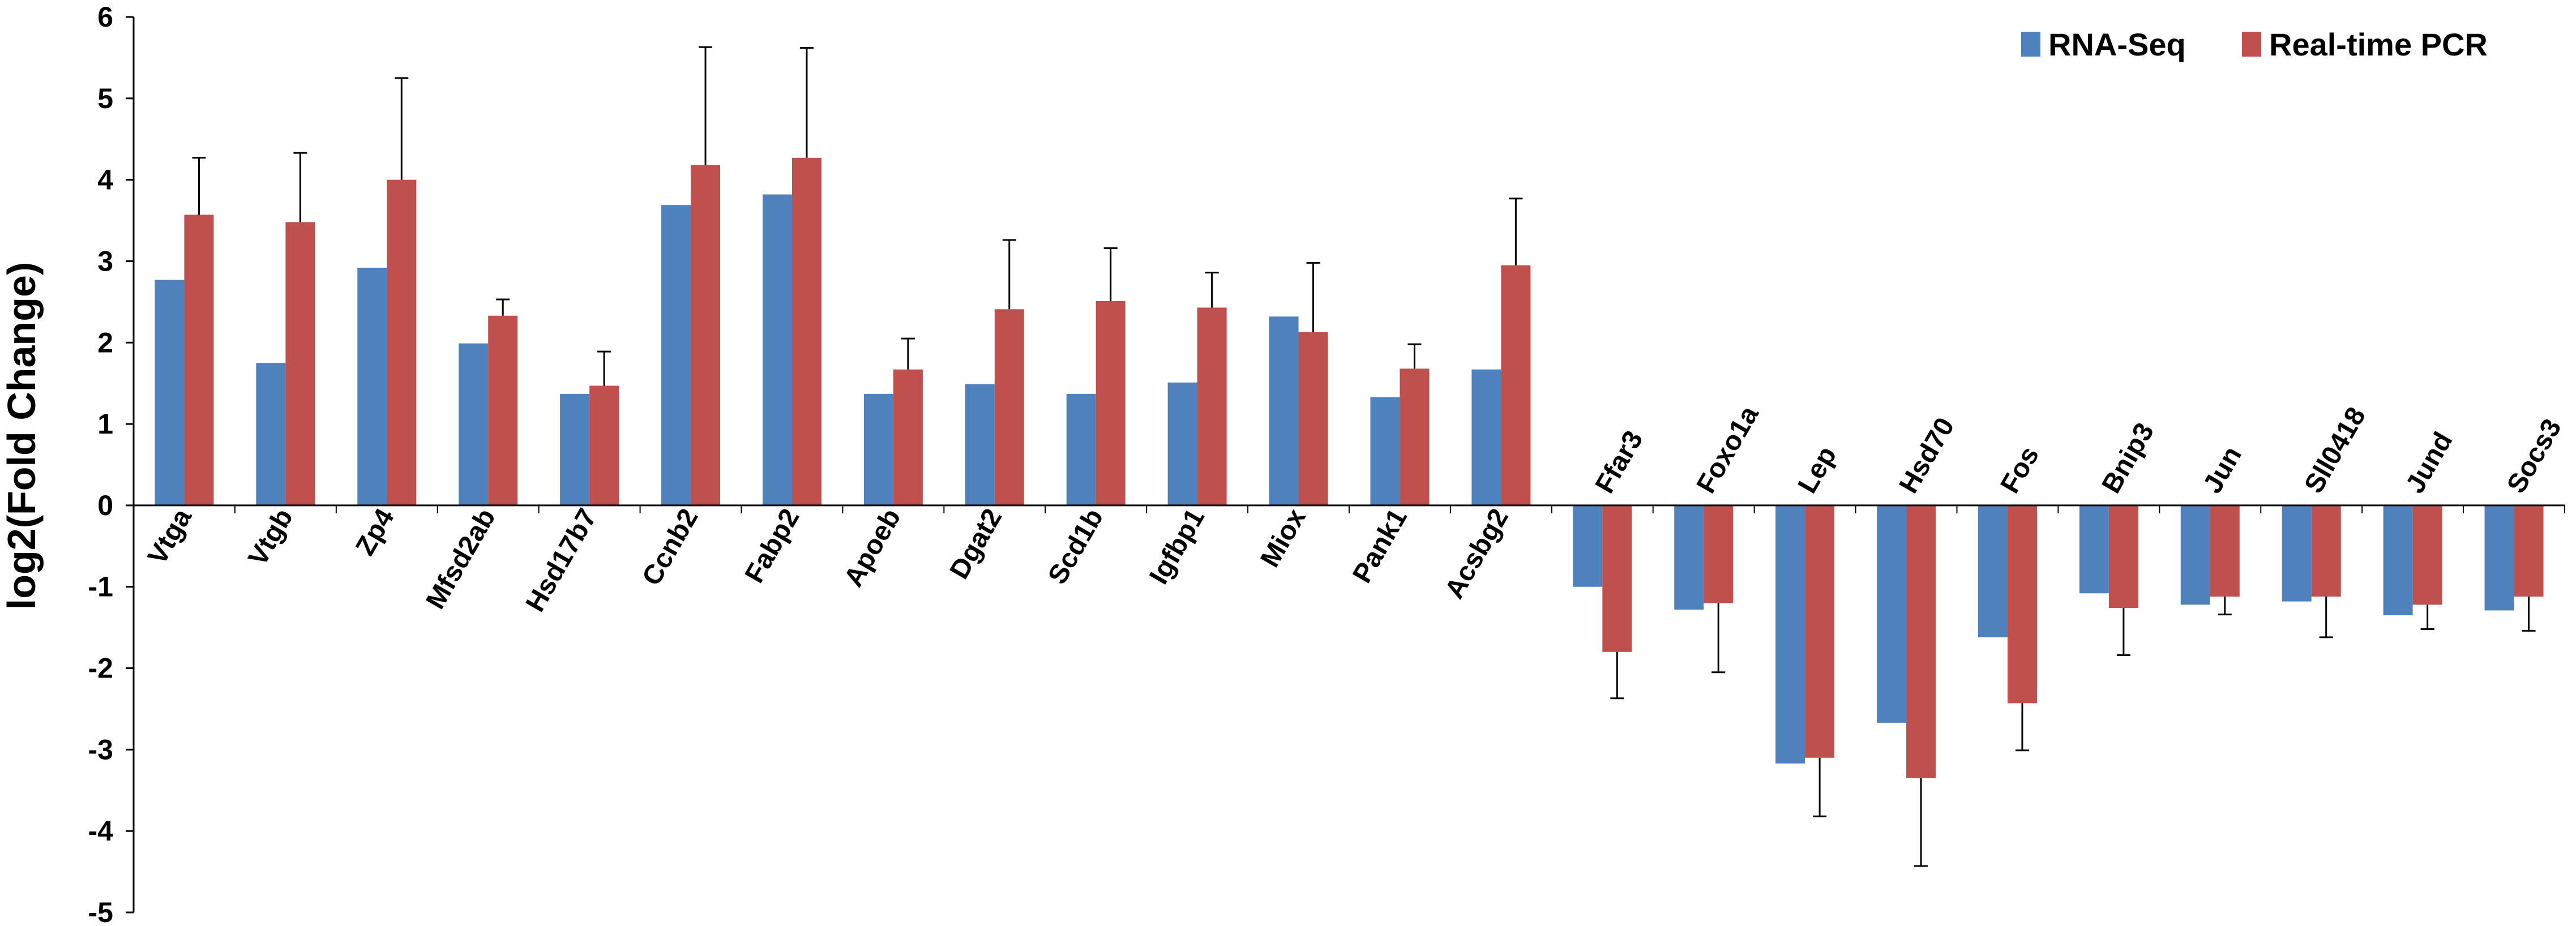 This screenshot has height=926, width=2576. What do you see at coordinates (2326, 617) in the screenshot?
I see `error-bar-sll0418` at bounding box center [2326, 617].